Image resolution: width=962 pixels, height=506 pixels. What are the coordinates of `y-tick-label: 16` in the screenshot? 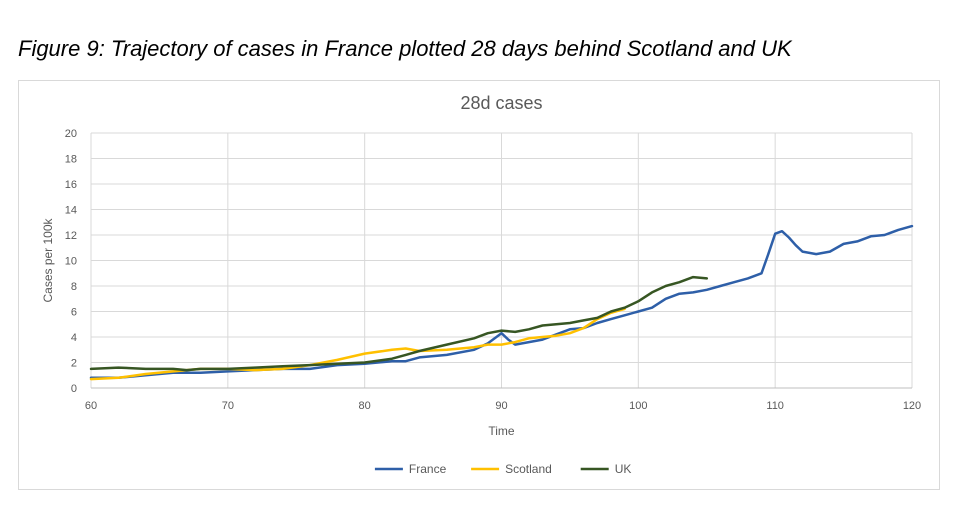 It's located at (71, 185).